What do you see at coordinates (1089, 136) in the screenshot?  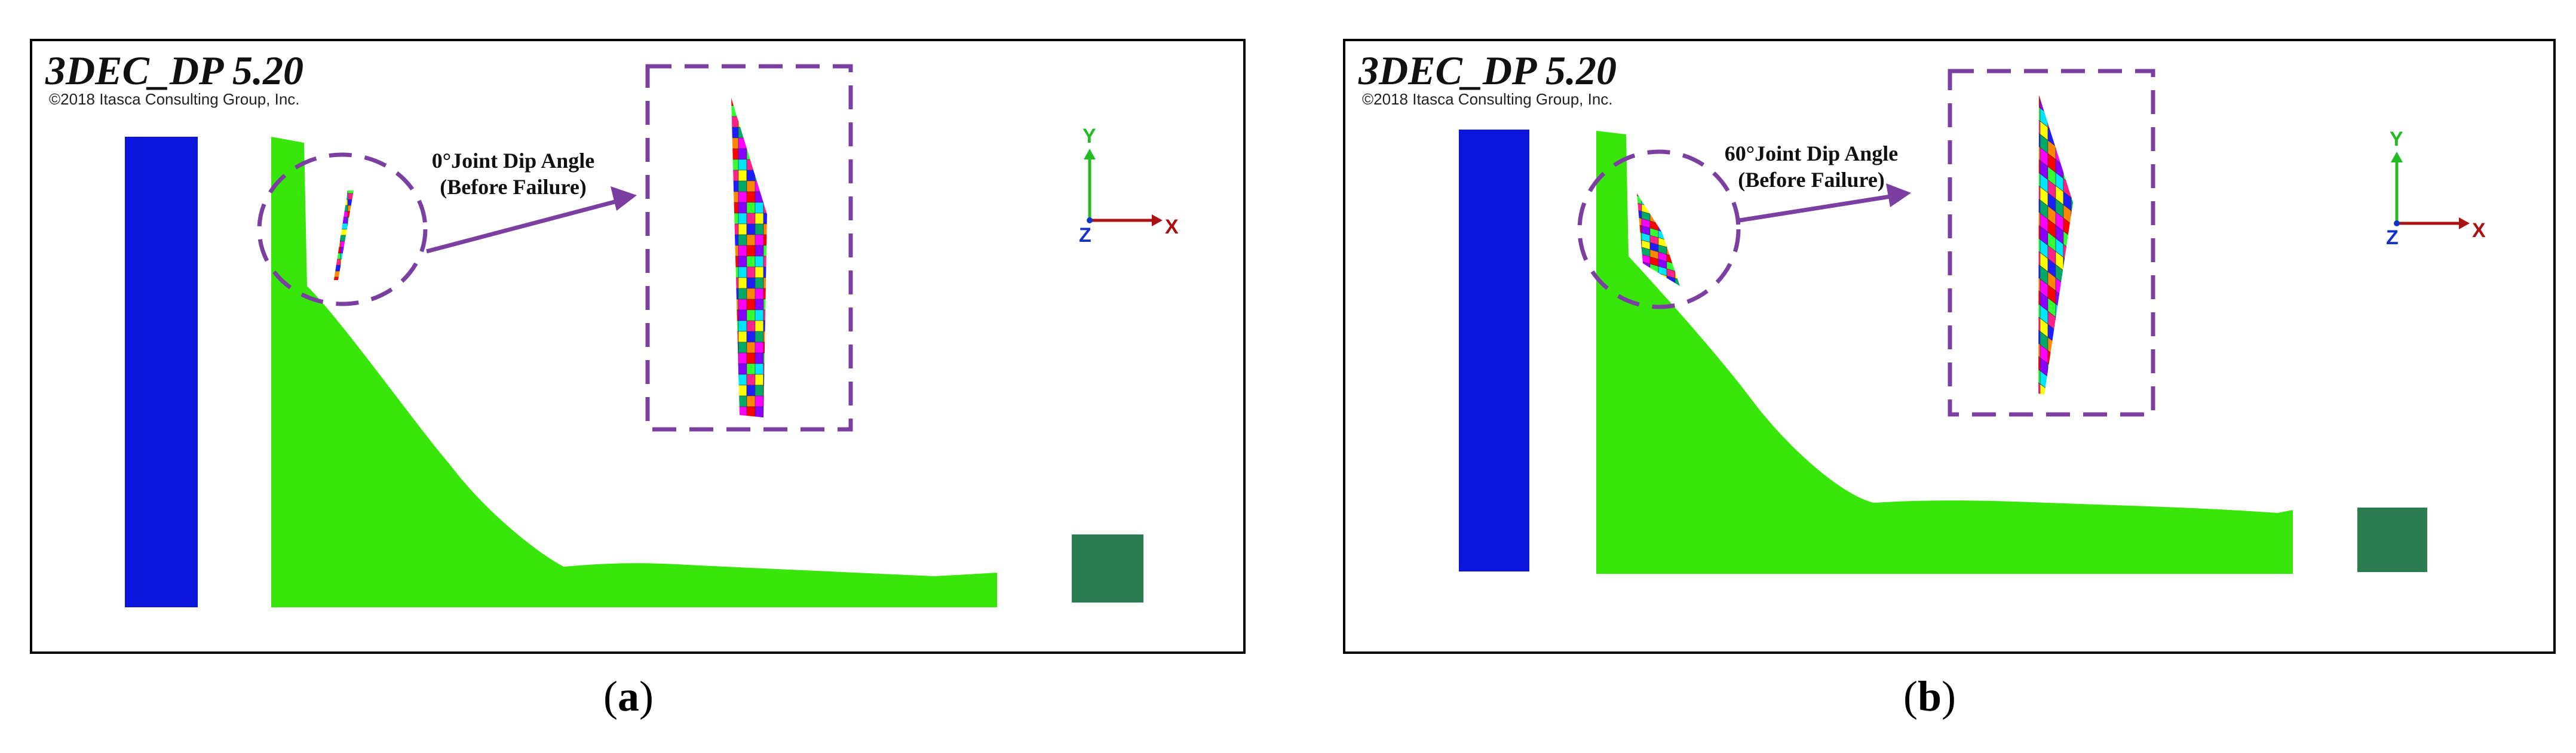 I see `axis-y-label: Y` at bounding box center [1089, 136].